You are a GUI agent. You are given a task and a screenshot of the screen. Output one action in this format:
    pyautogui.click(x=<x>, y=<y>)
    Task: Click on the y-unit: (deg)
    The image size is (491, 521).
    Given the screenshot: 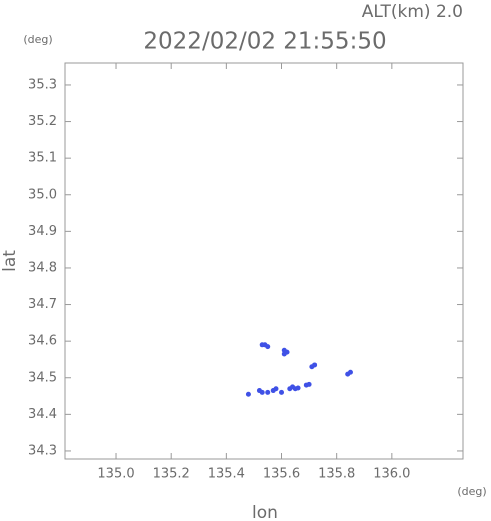 What is the action you would take?
    pyautogui.click(x=37, y=39)
    